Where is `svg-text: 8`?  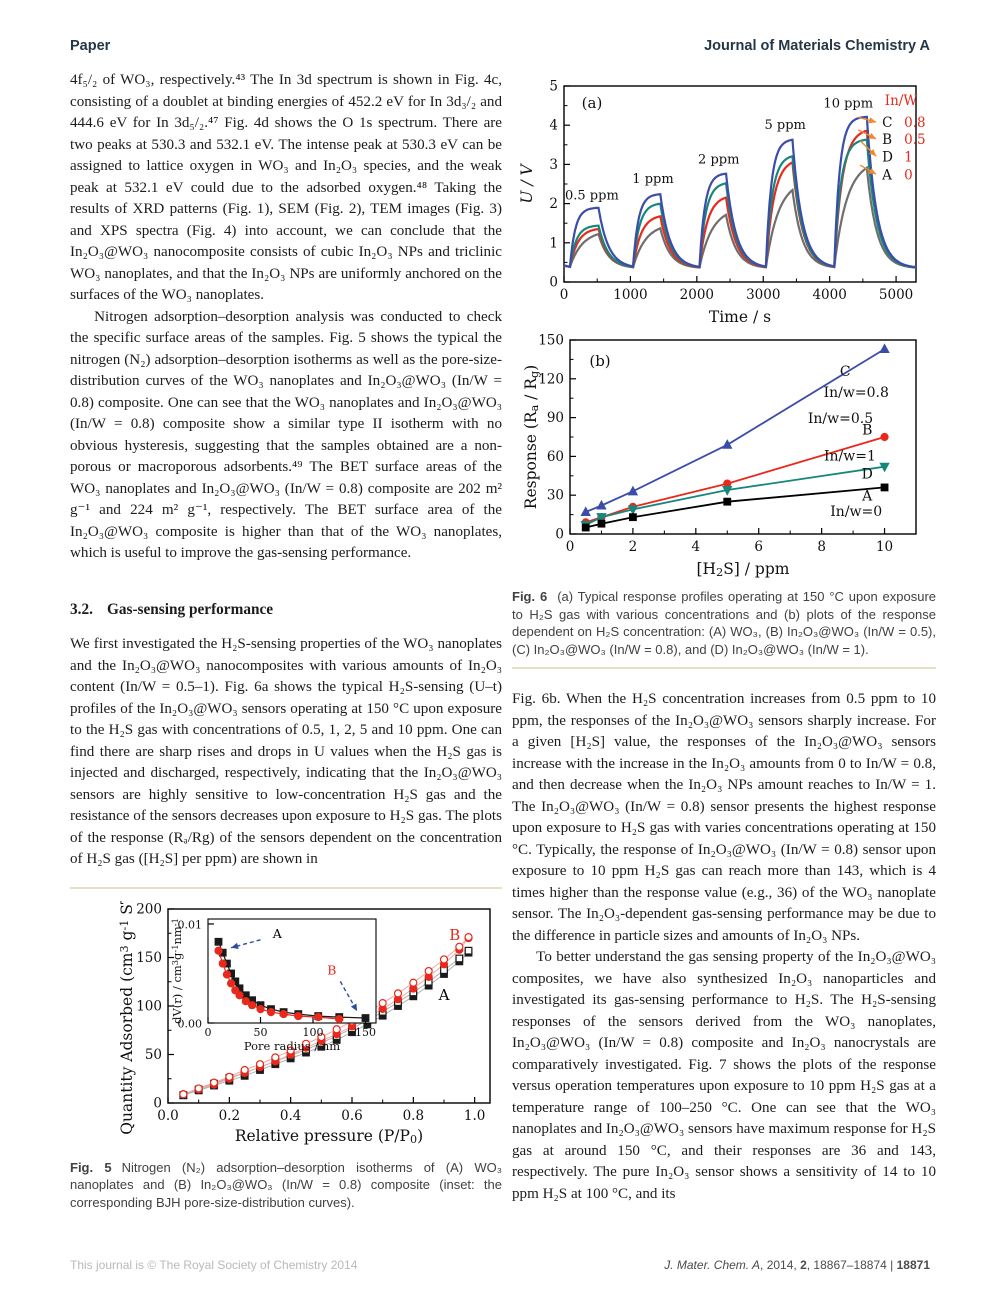 svg-text: 8 is located at coordinates (821, 547).